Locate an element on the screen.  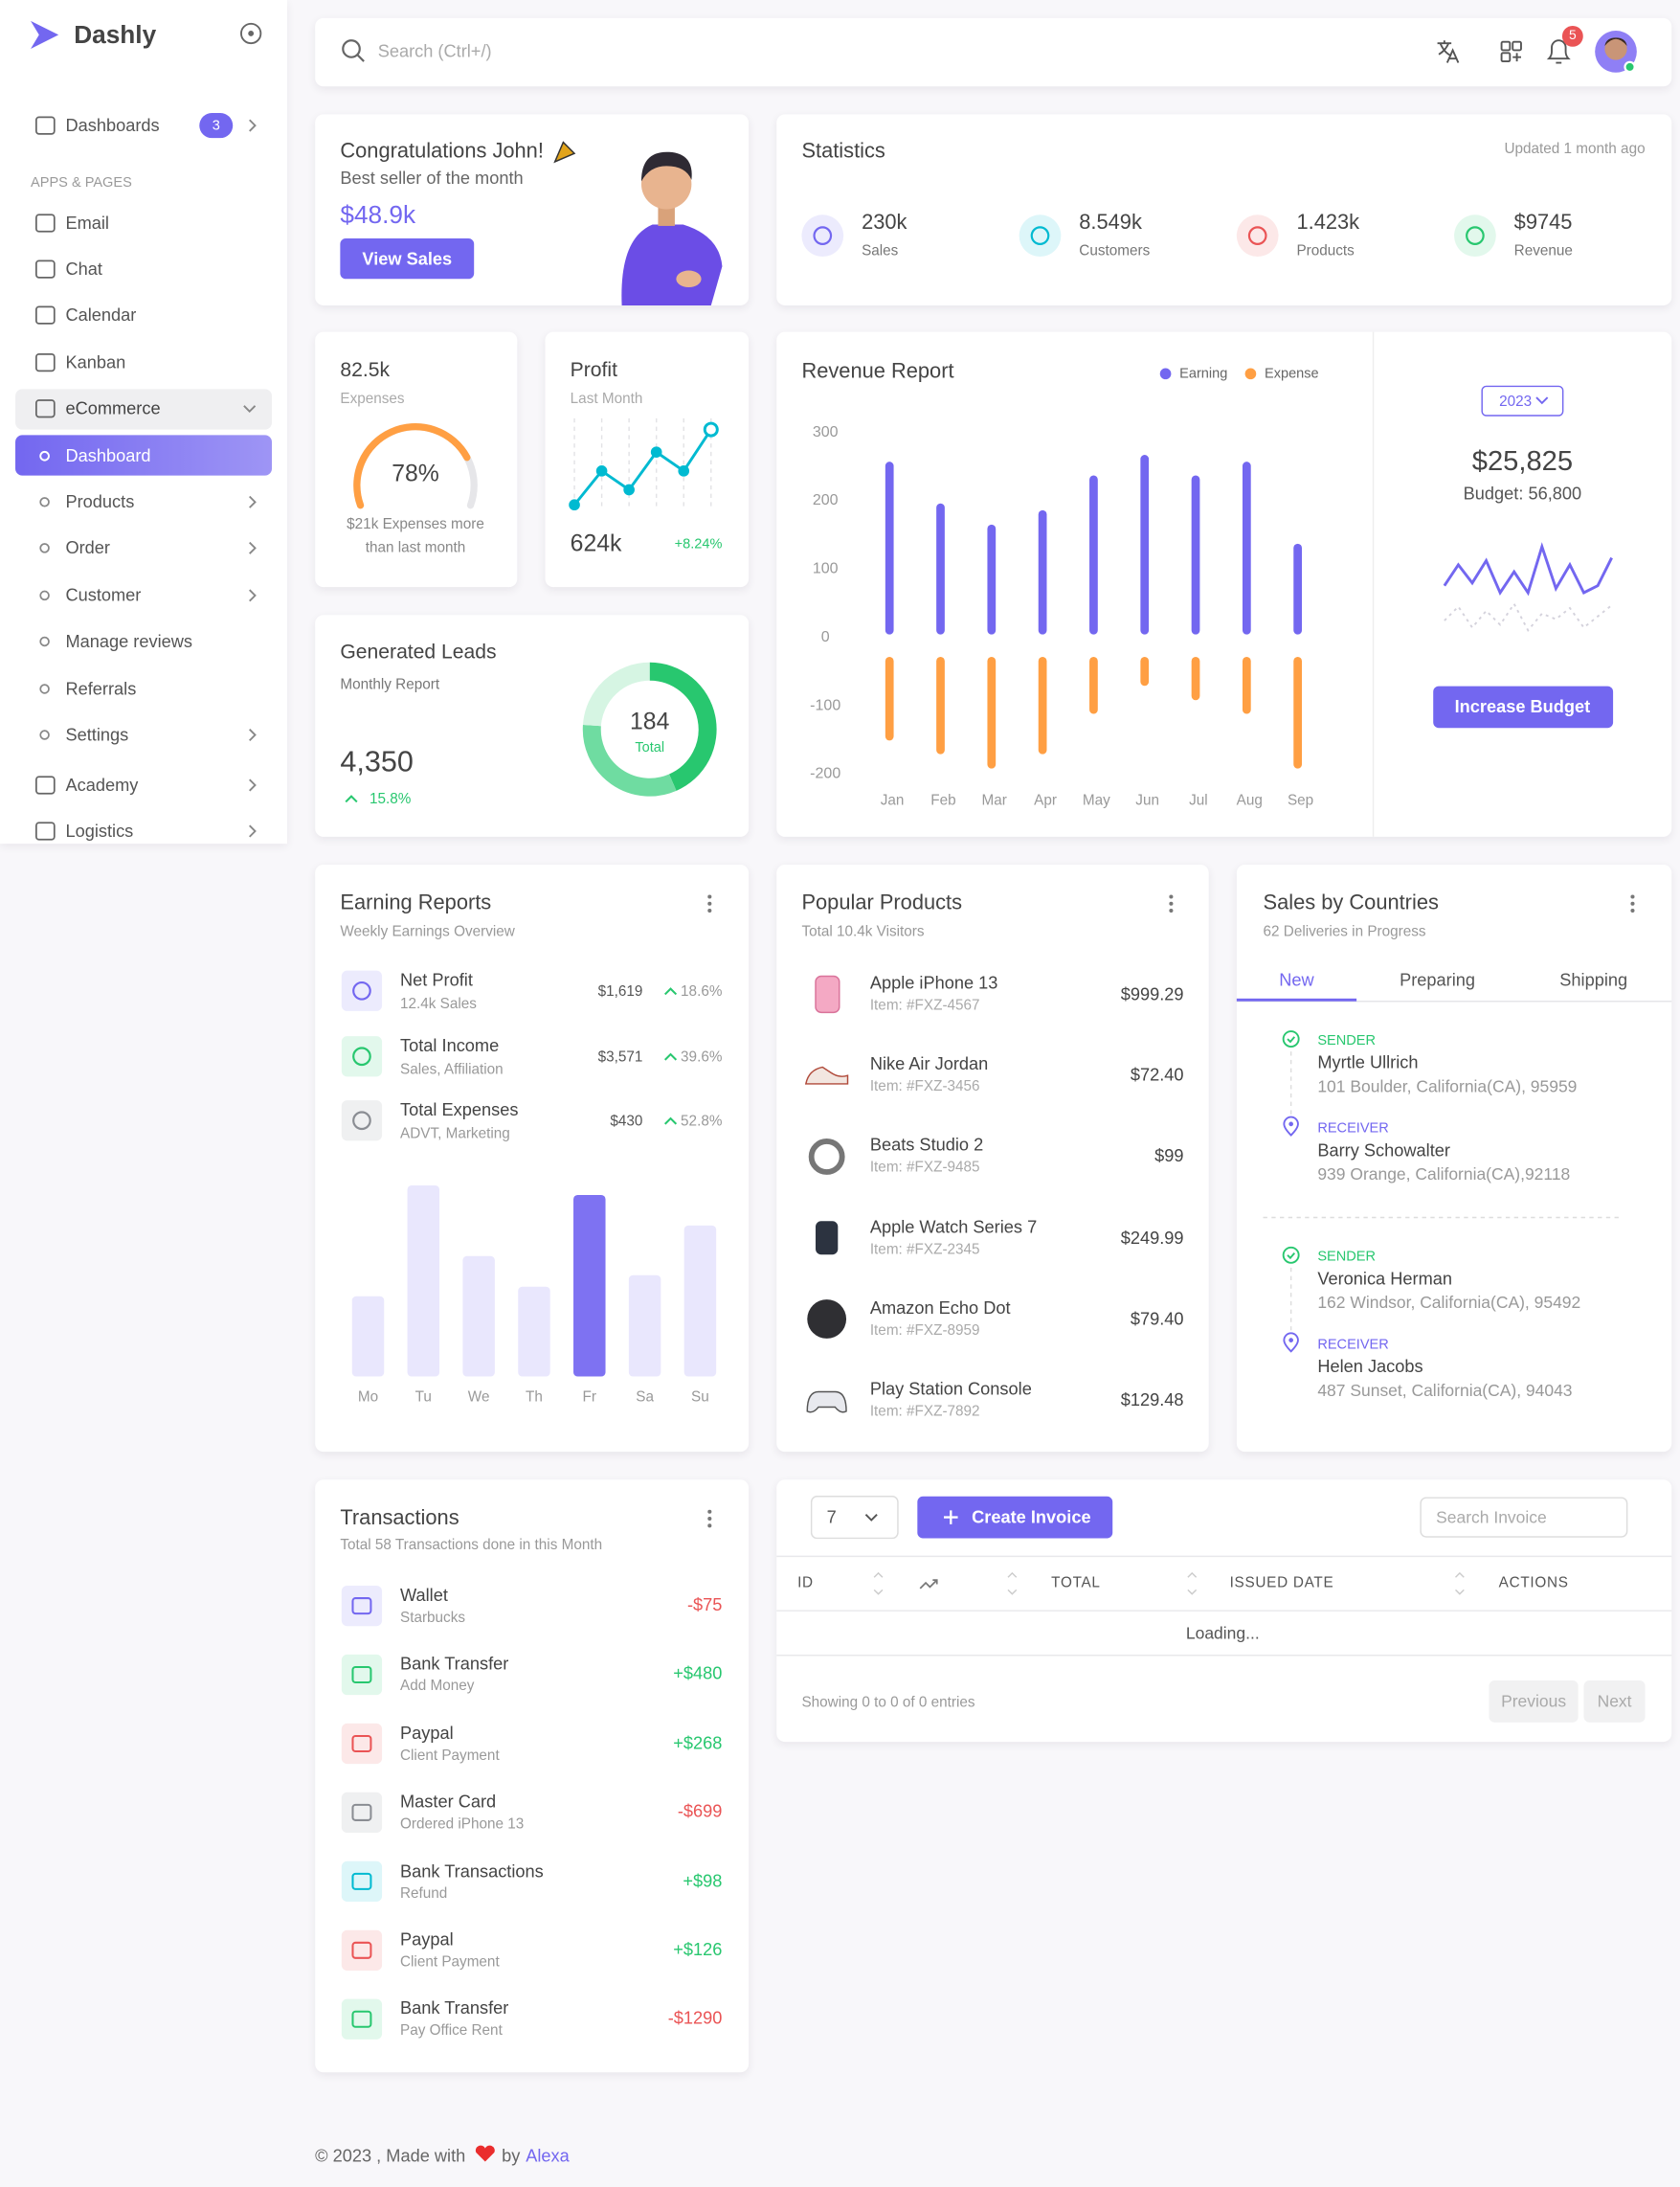
x-tick-label: Feb is located at coordinates (943, 801).